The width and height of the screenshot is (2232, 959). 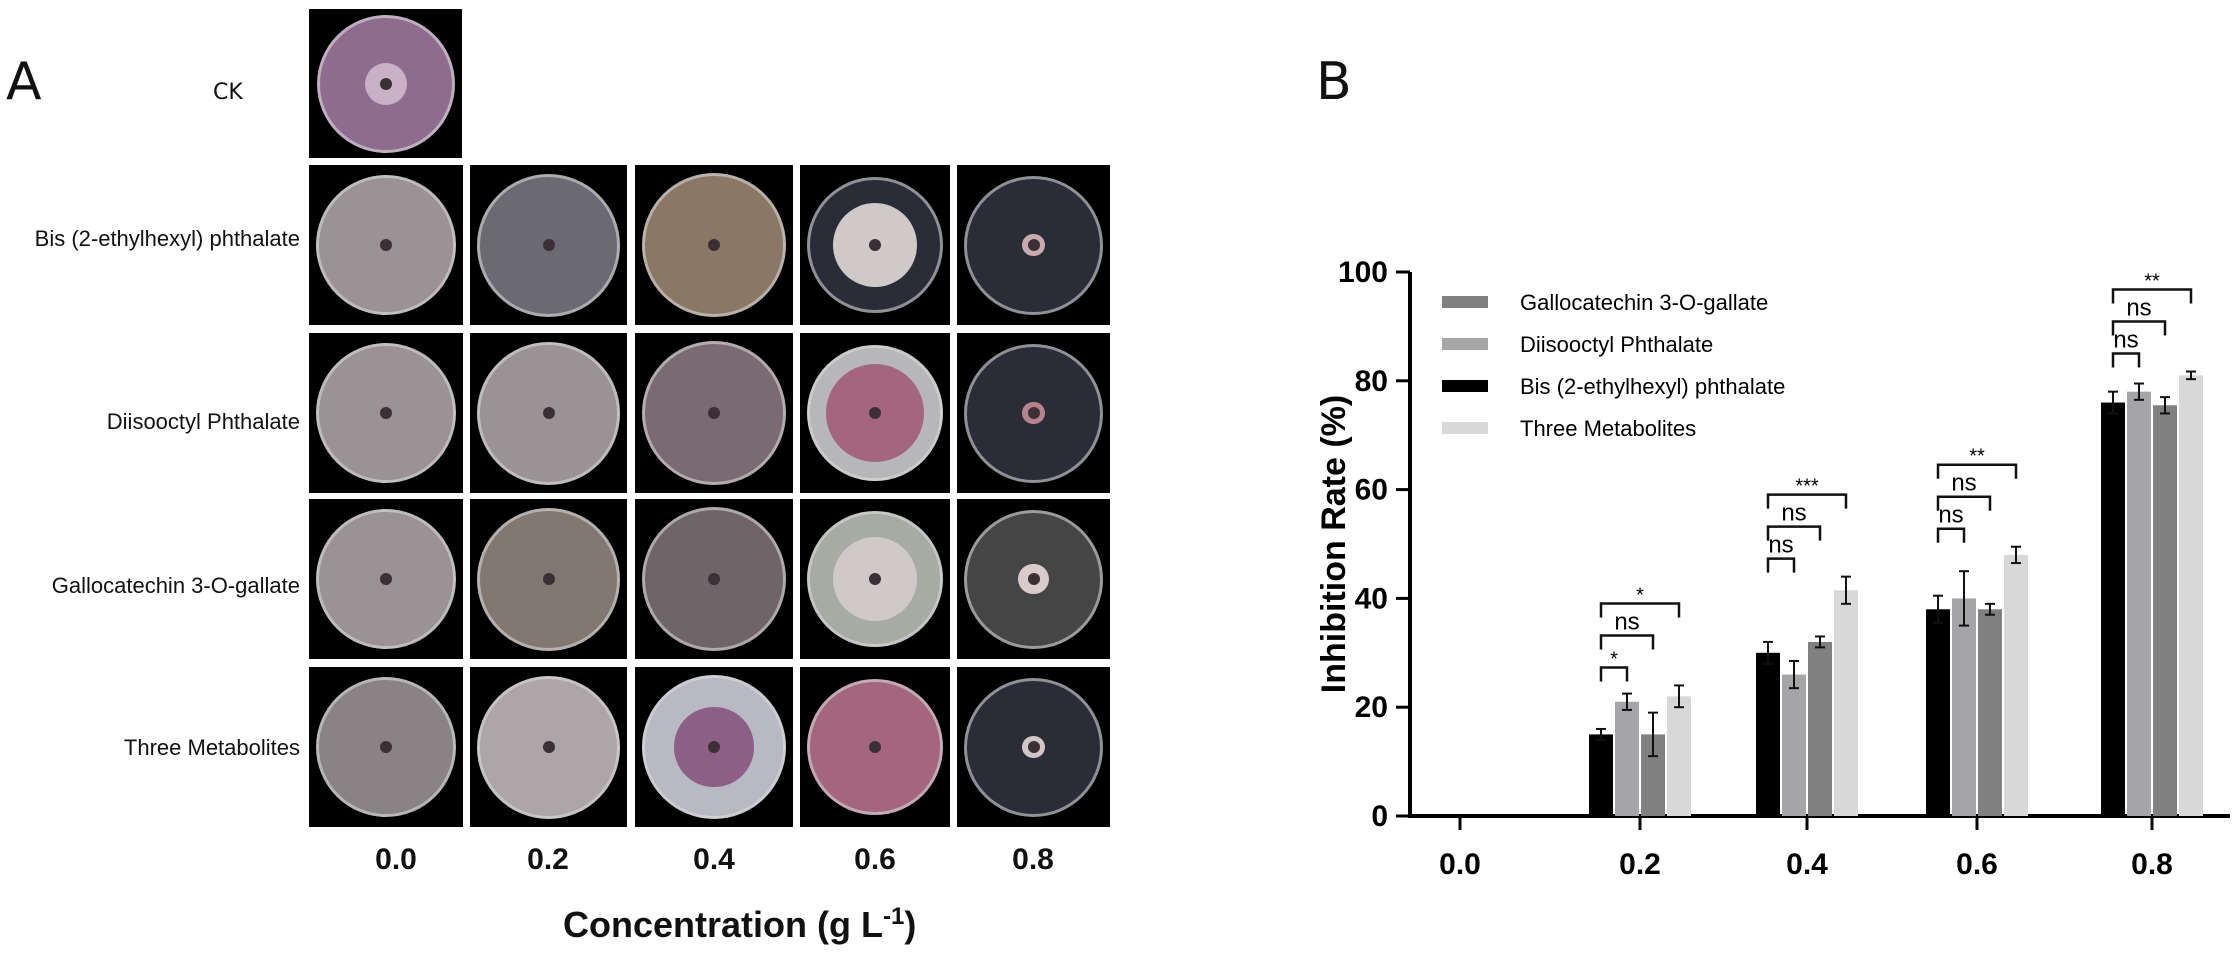 What do you see at coordinates (893, 916) in the screenshot?
I see `panel-a-xlabel-sup: -1` at bounding box center [893, 916].